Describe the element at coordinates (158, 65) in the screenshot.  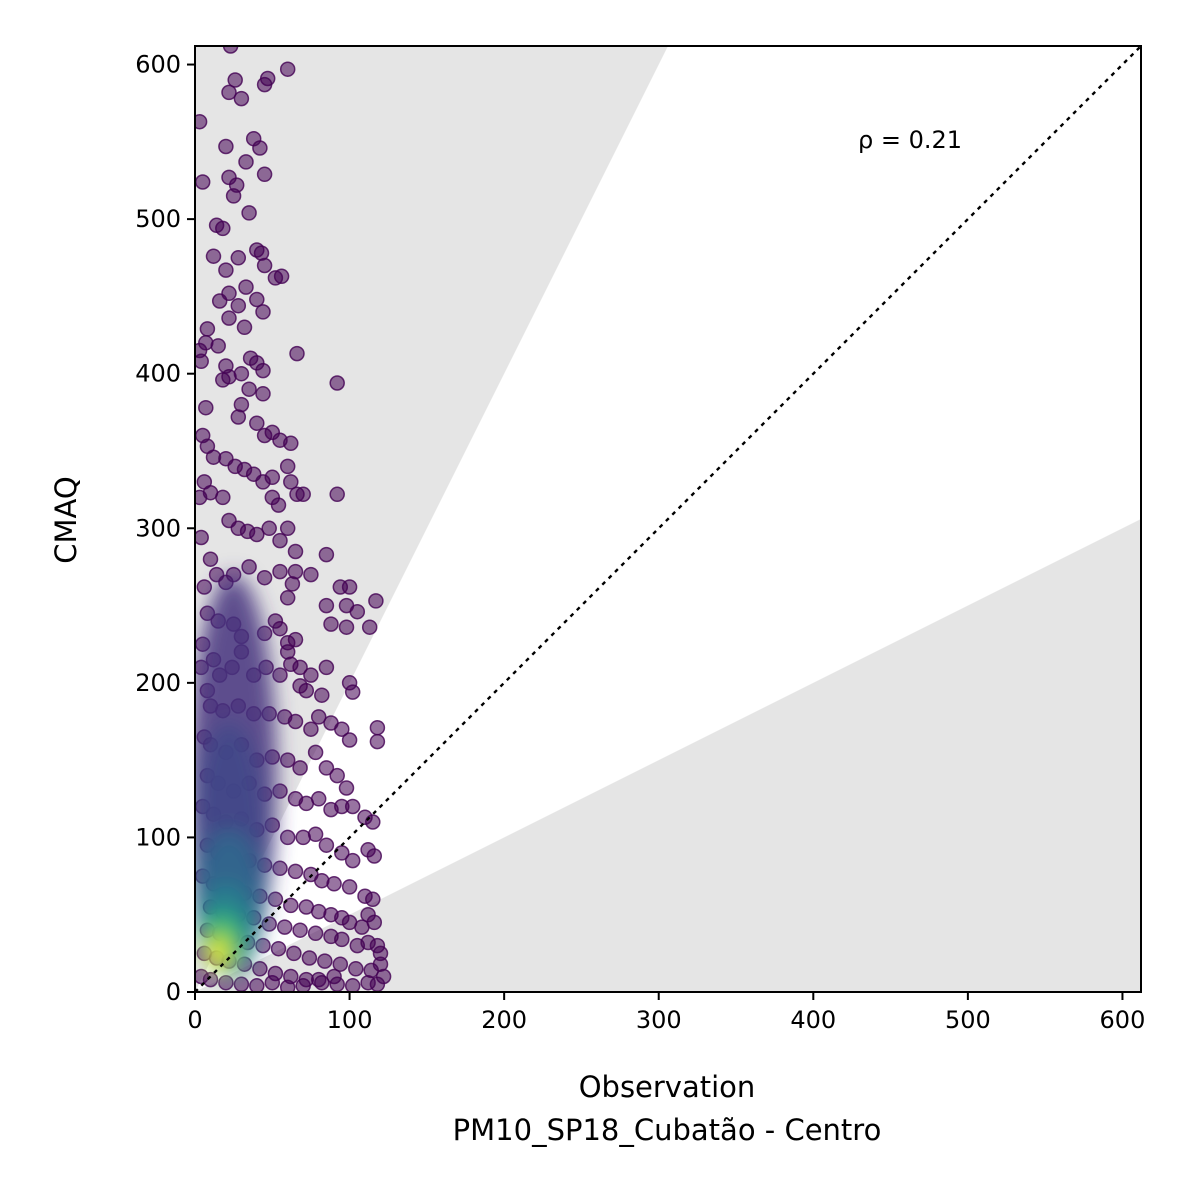
I see `y-tick-label: 600` at that location.